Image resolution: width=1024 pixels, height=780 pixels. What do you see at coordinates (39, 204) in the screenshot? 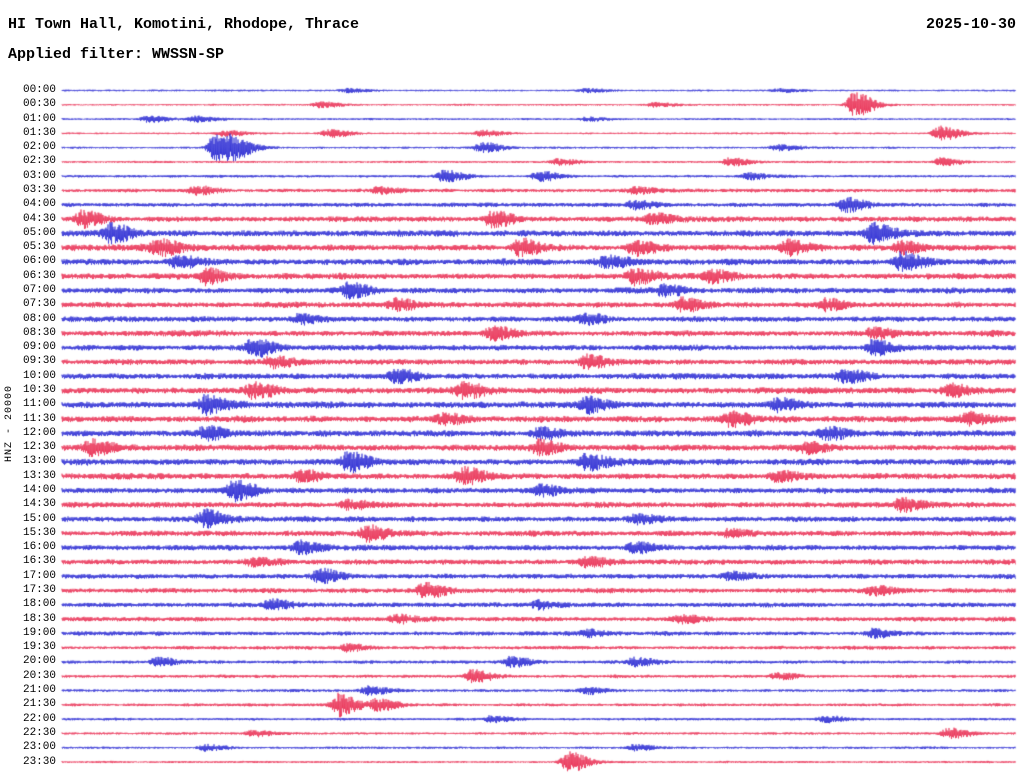
I see `time-label: 04:00` at bounding box center [39, 204].